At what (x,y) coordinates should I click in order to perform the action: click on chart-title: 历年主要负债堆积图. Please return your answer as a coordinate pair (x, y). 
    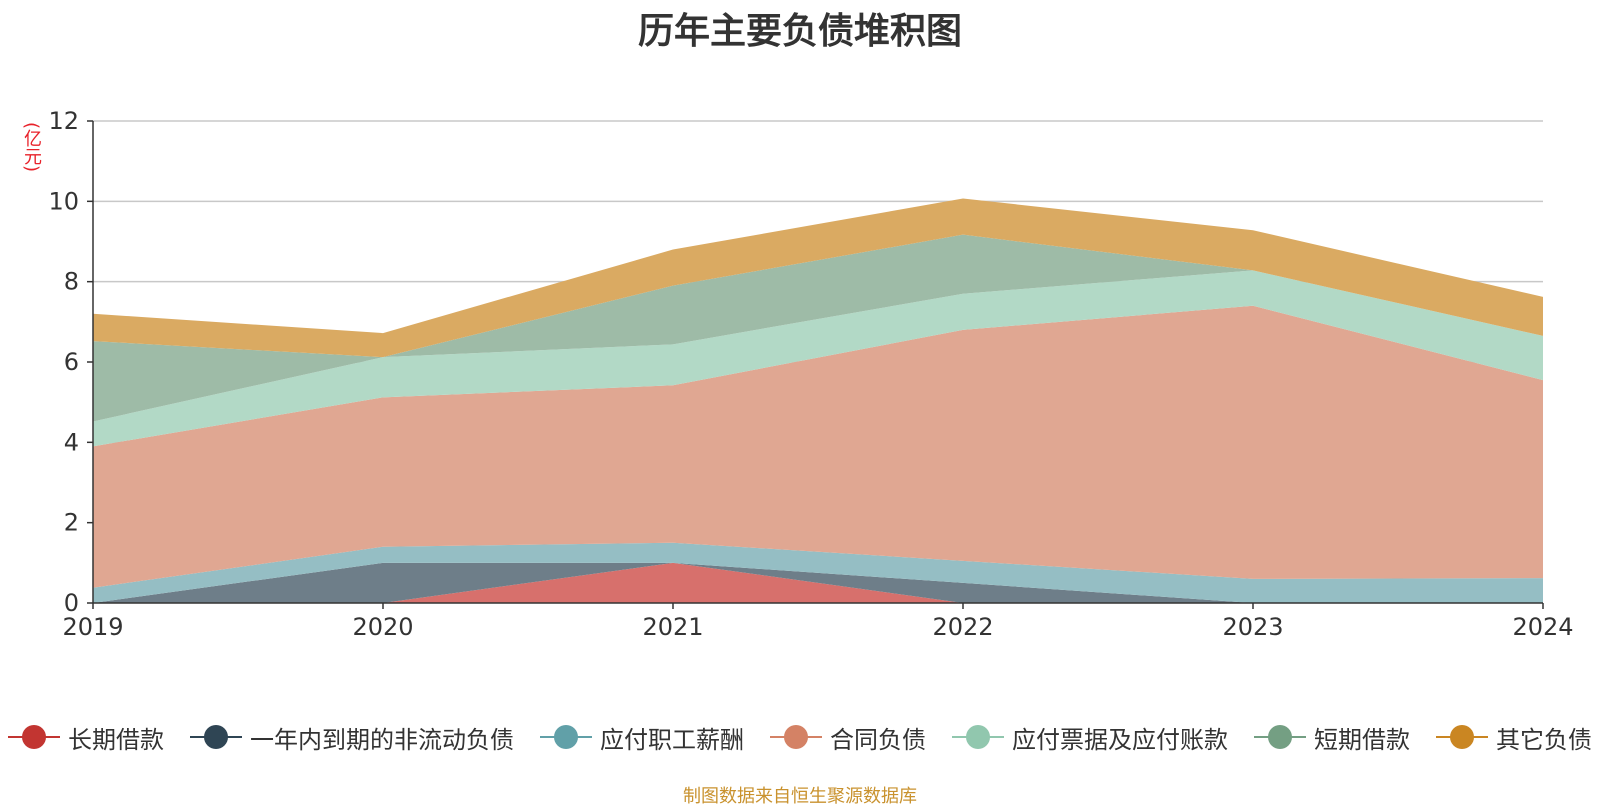
    Looking at the image, I should click on (799, 31).